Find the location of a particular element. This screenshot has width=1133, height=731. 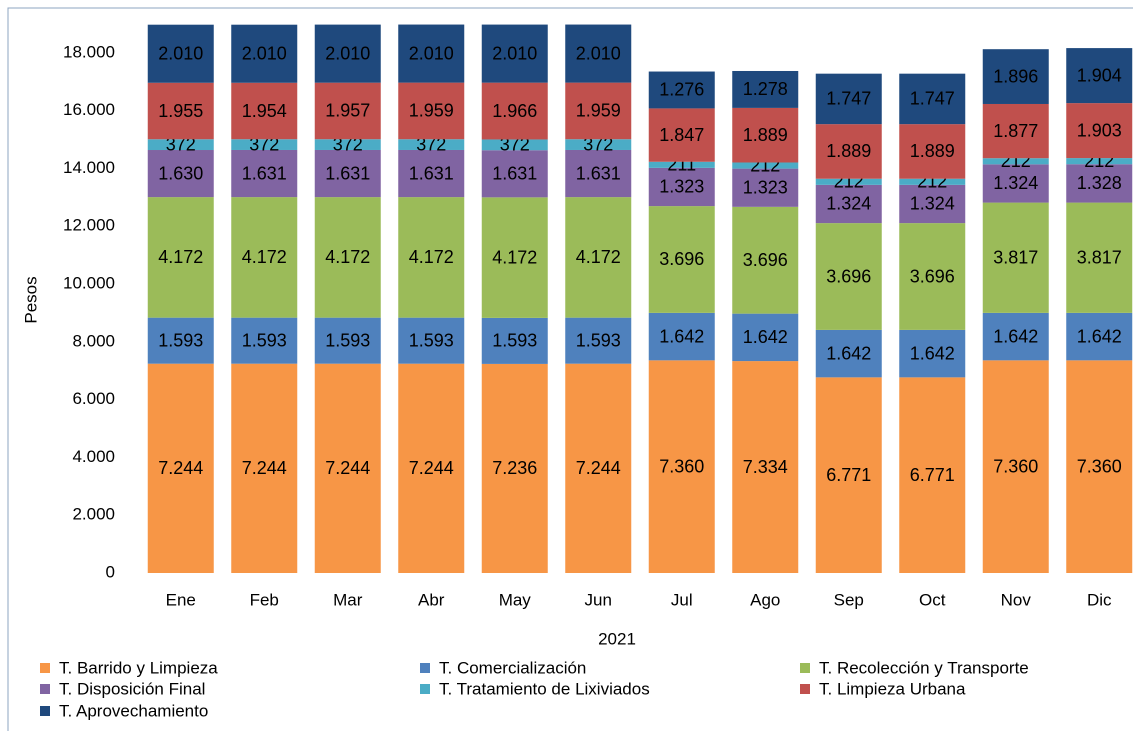

y-tick-label: 4.000 is located at coordinates (93, 456).